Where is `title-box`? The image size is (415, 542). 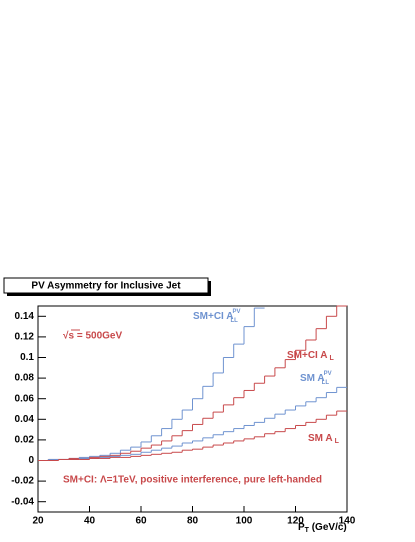
title-box is located at coordinates (106, 285).